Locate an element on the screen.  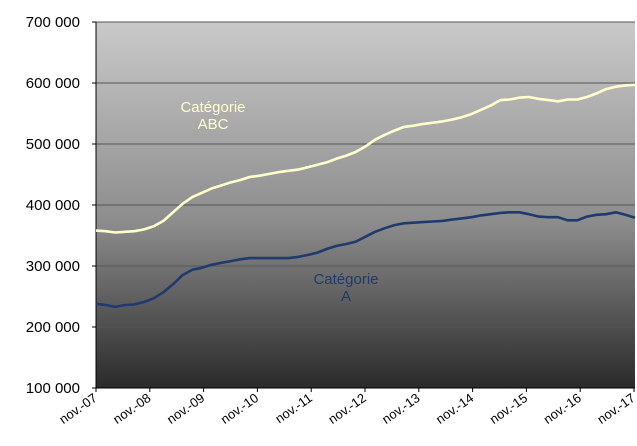
x-tick-label: nov.-16 is located at coordinates (562, 408).